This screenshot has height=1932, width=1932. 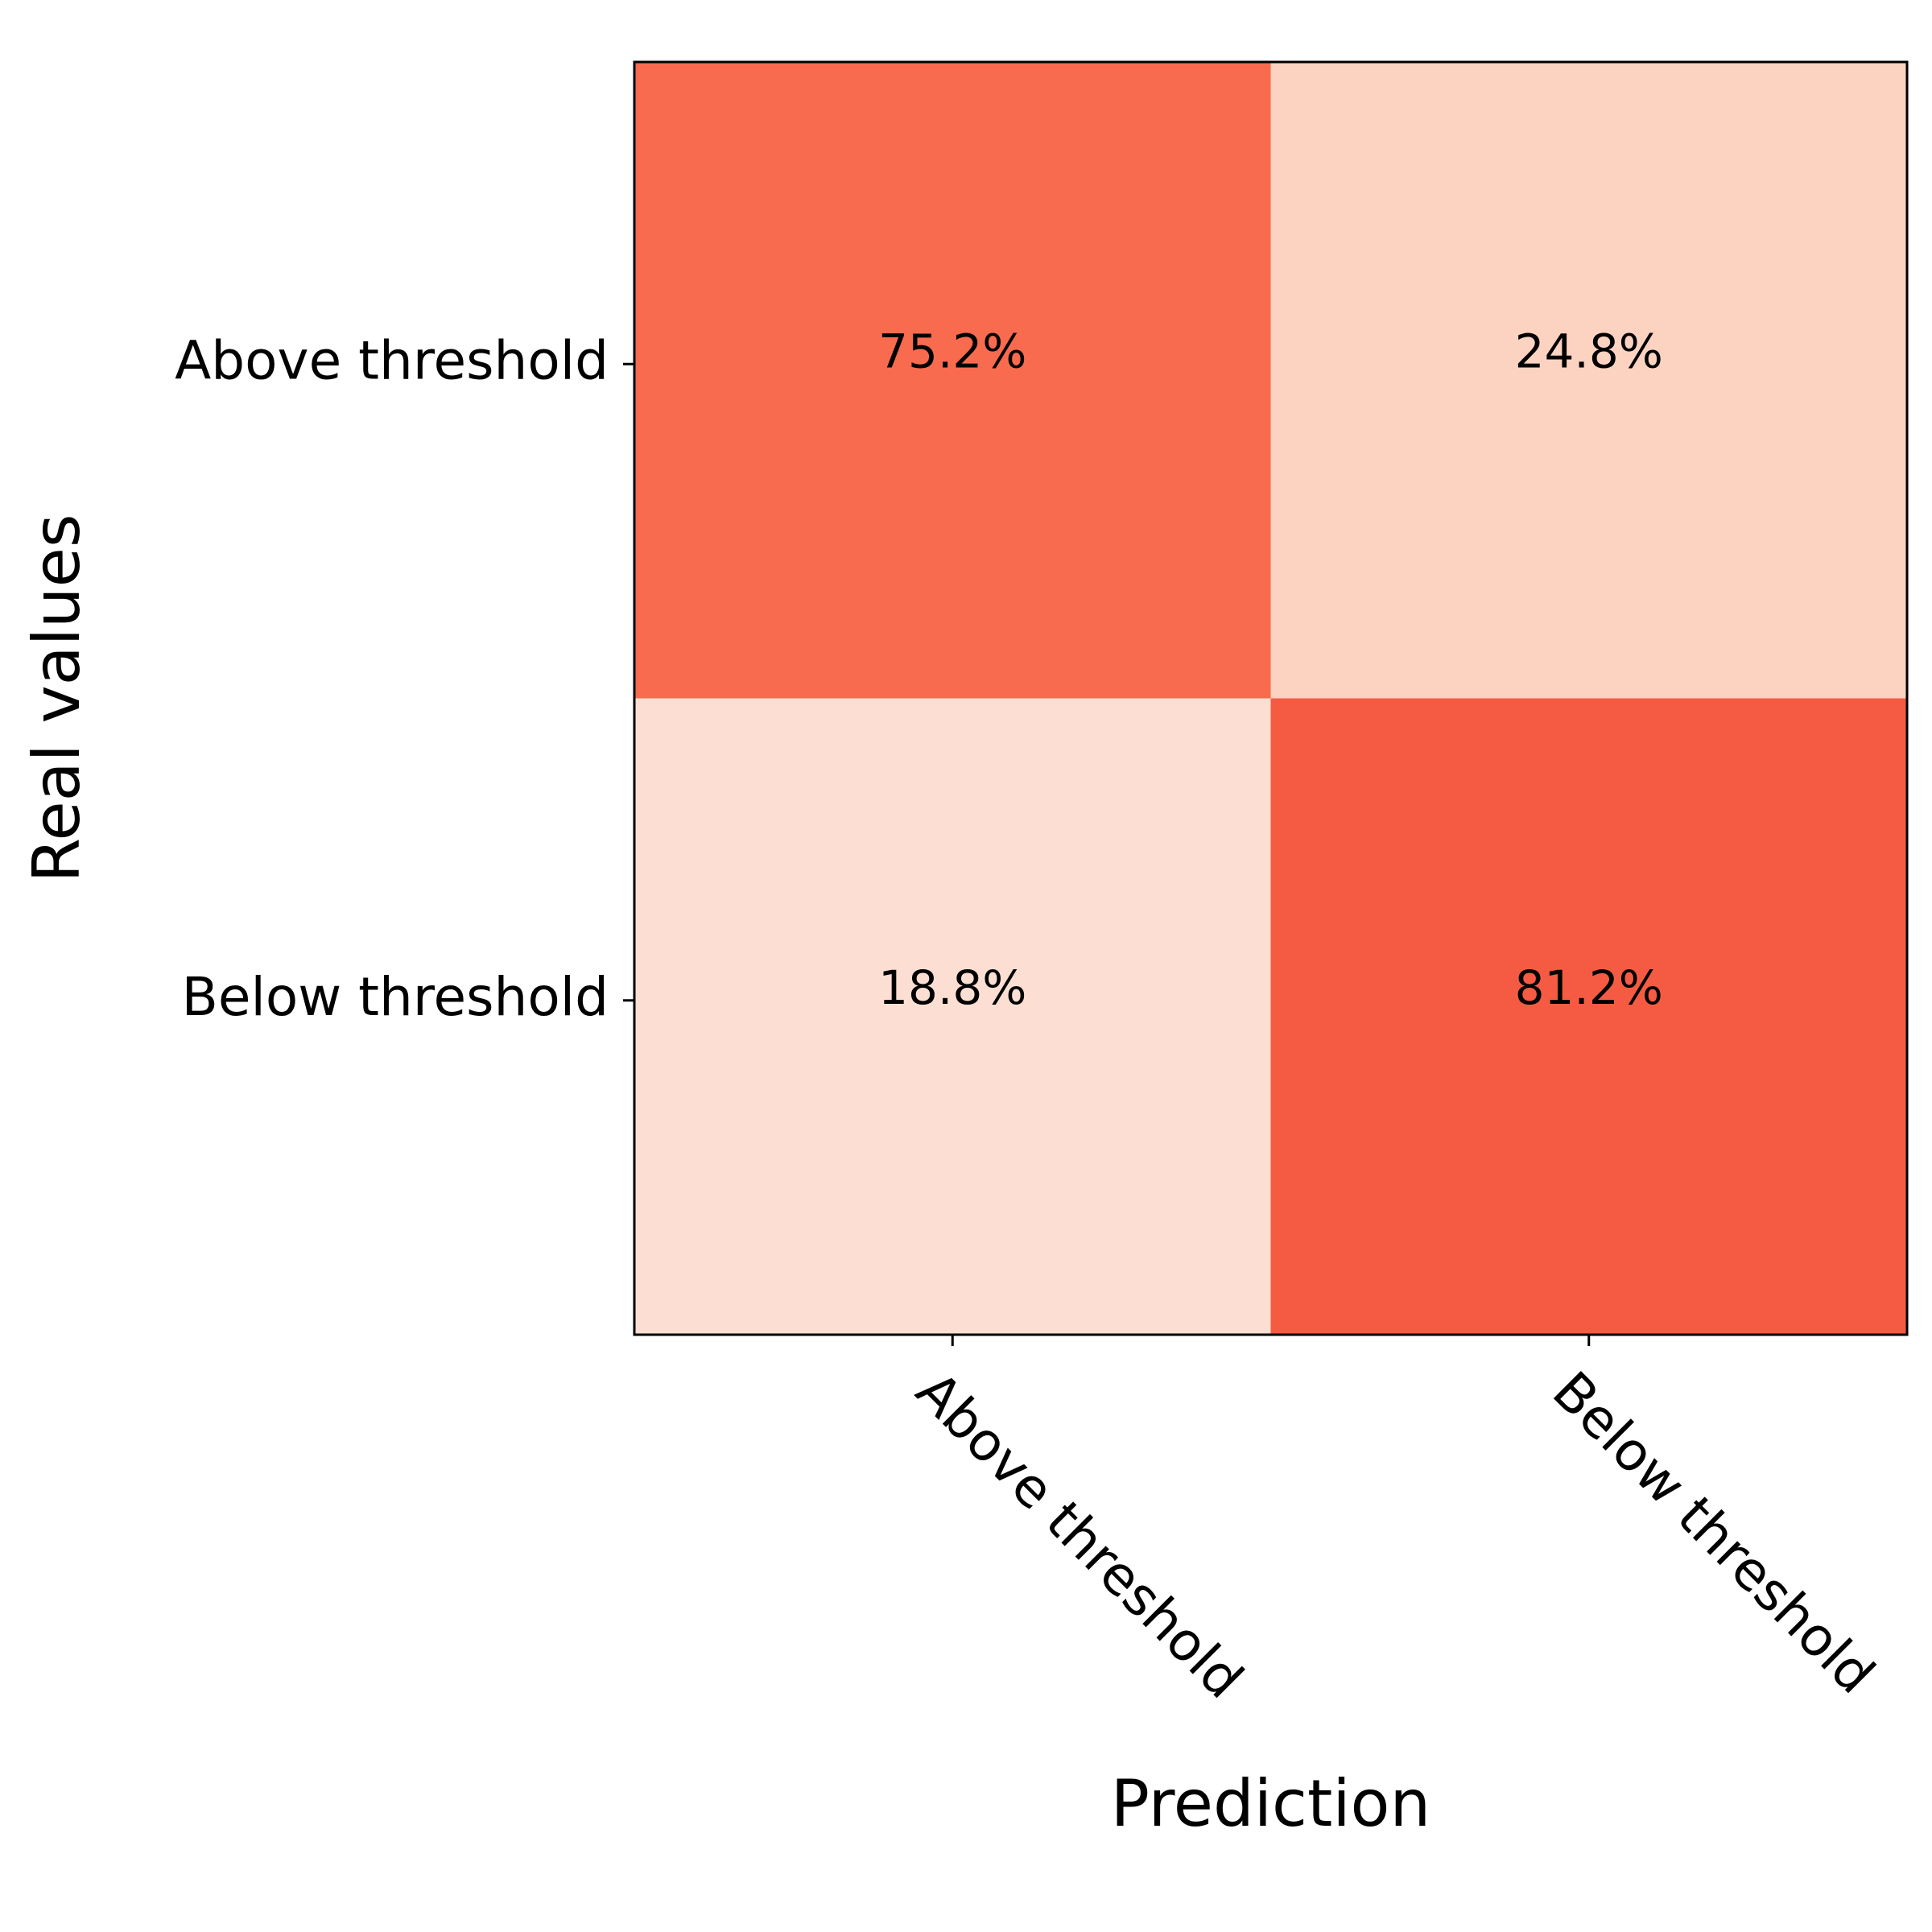 I want to click on cell-label-0-1: 24.8%, so click(x=1589, y=351).